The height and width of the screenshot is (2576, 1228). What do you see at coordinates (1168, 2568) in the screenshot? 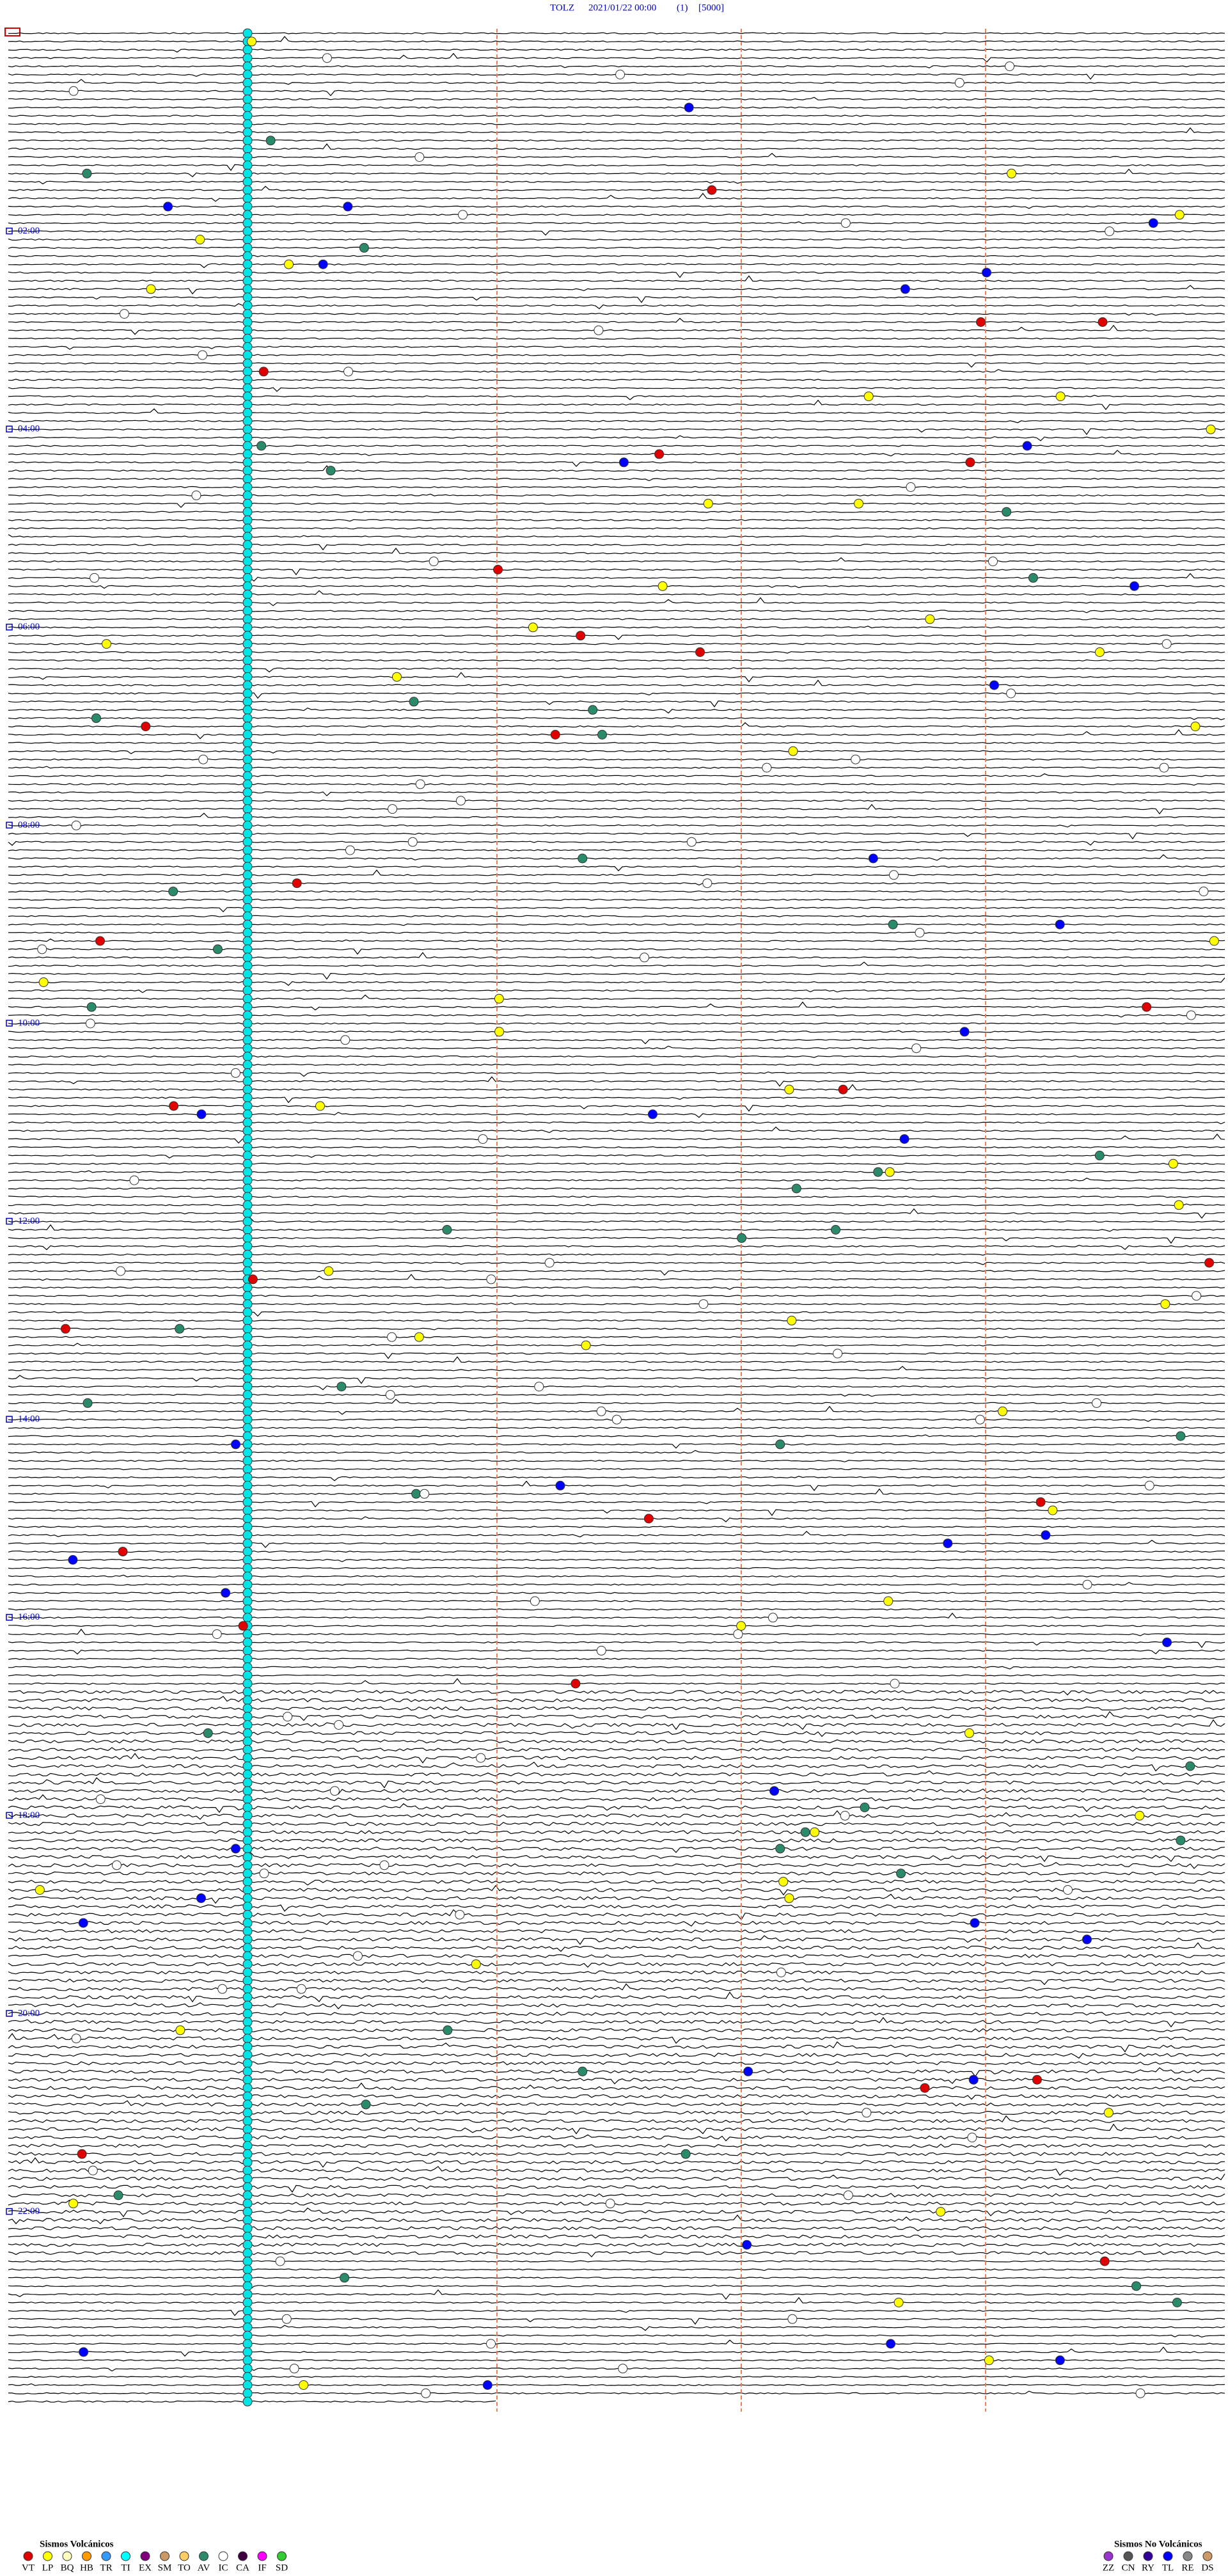
I see `legend-label: TL` at bounding box center [1168, 2568].